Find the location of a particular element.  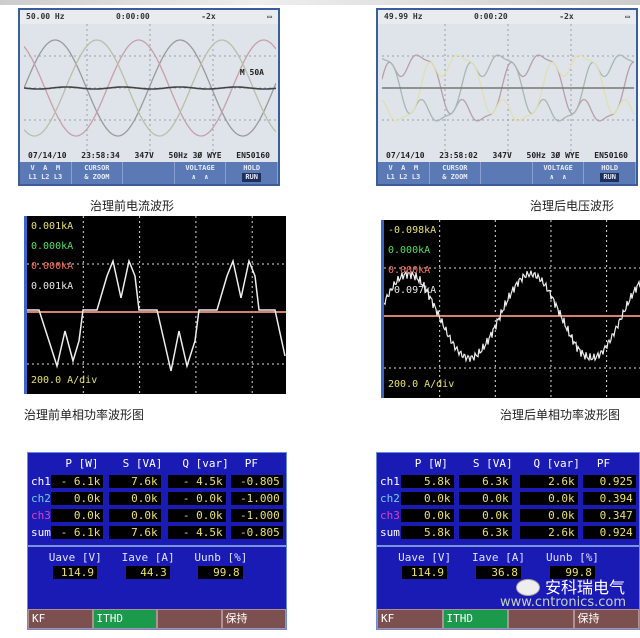

channel-label: ch2 is located at coordinates (390, 498).